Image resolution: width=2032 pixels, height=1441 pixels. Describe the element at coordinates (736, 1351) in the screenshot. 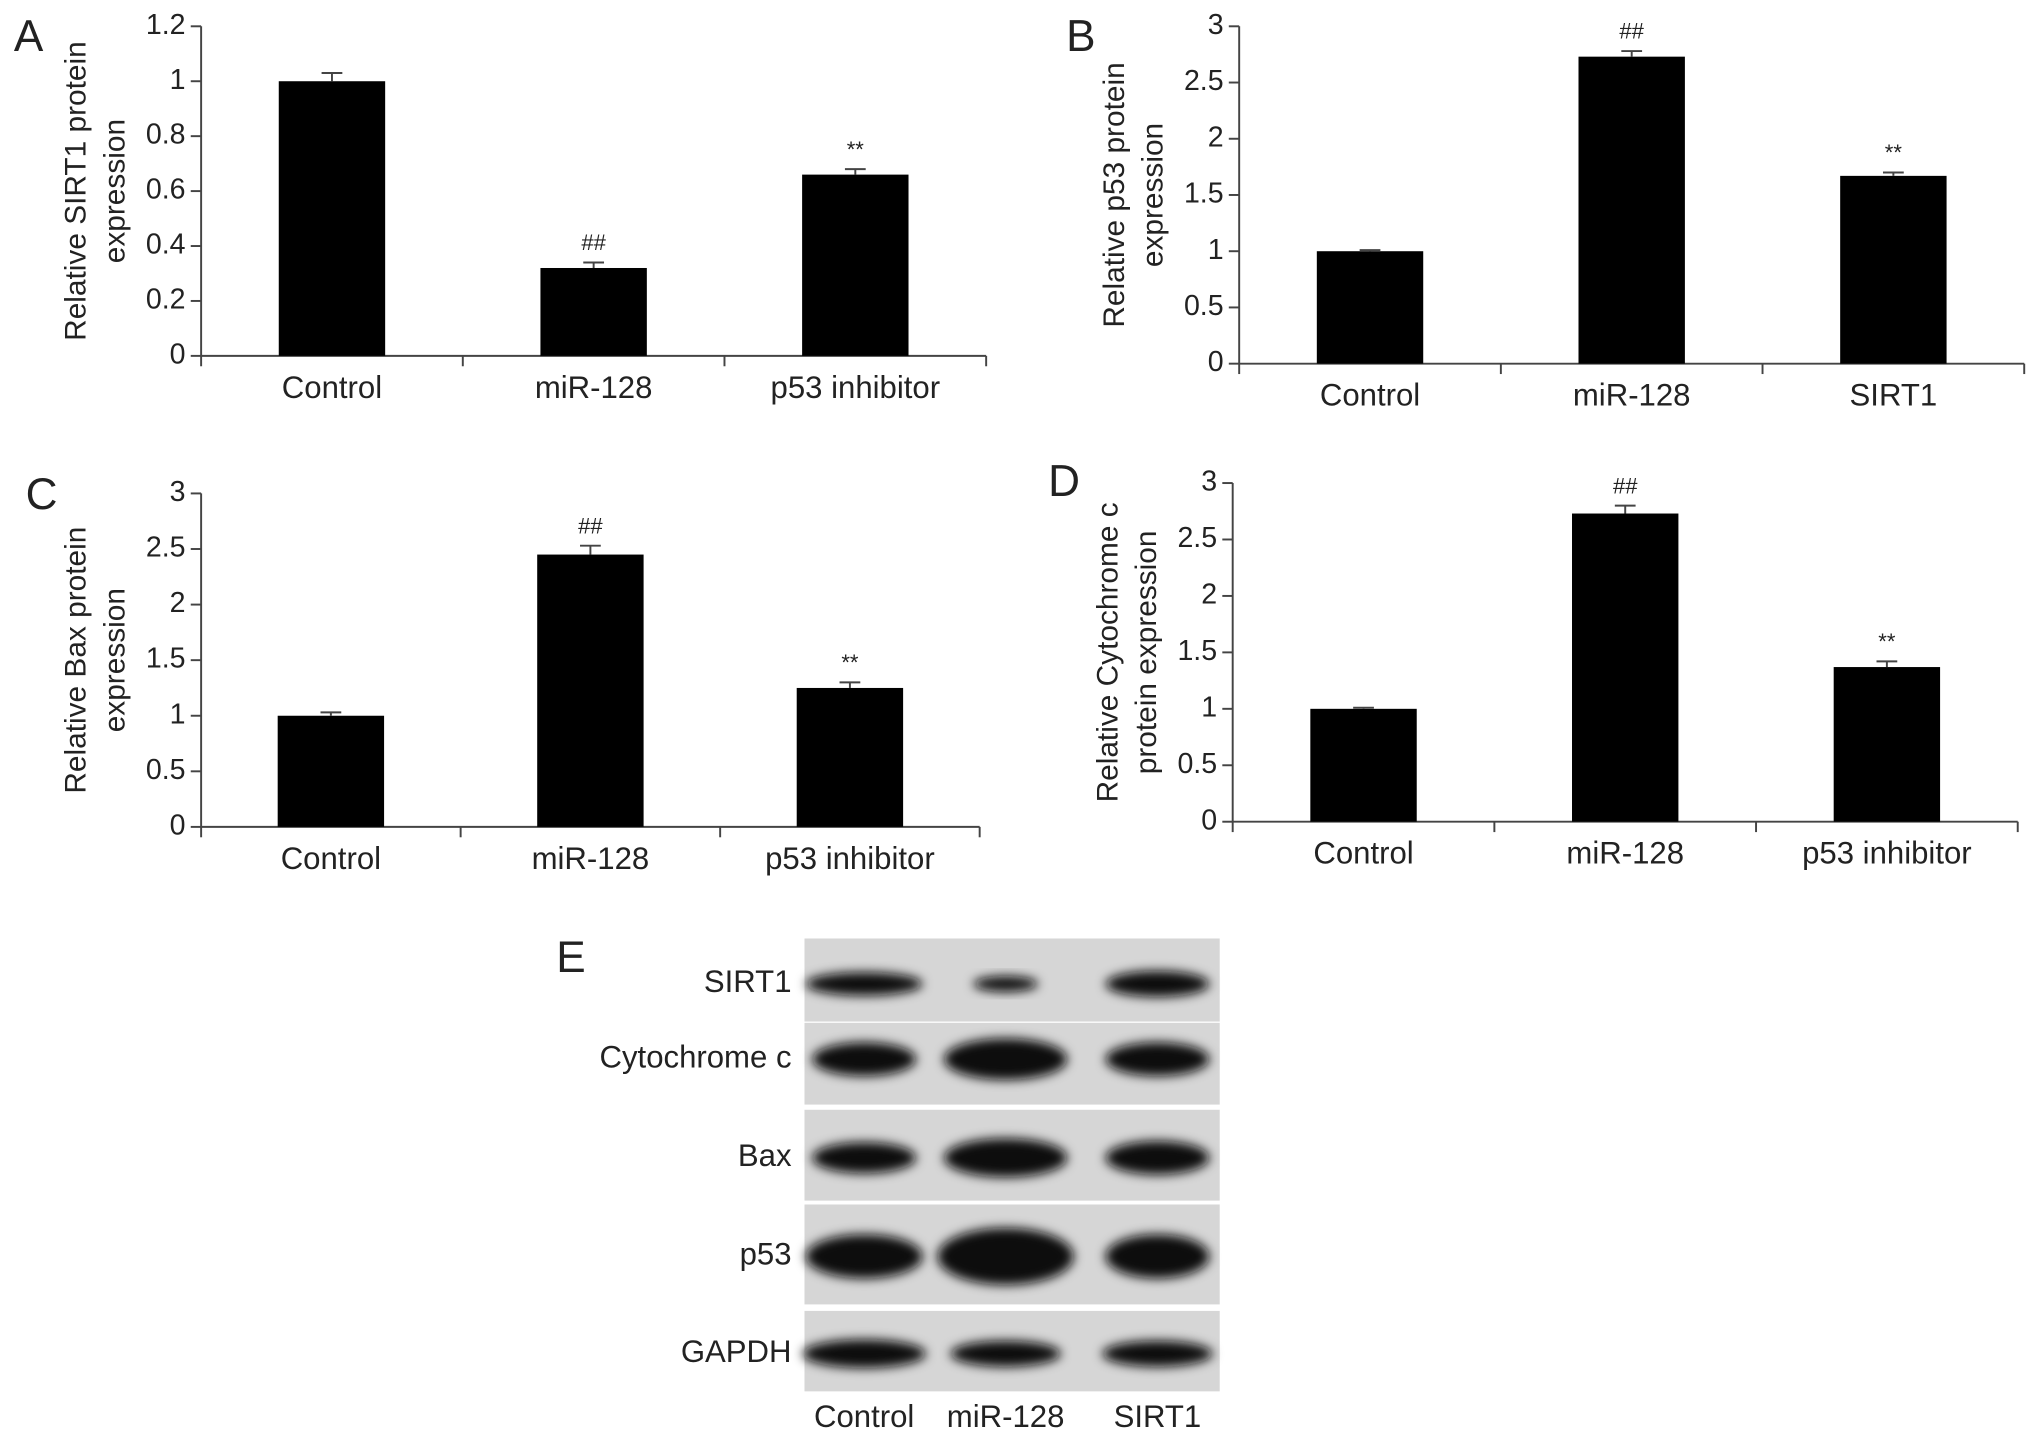

I see `blot-row-label: GAPDH` at that location.